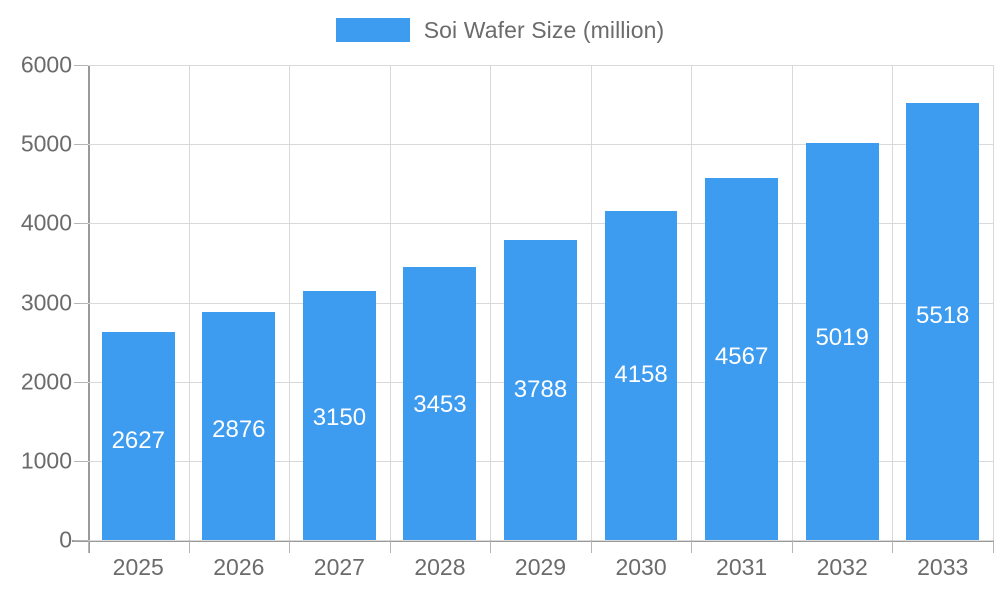 Image resolution: width=1000 pixels, height=600 pixels. What do you see at coordinates (138, 567) in the screenshot?
I see `x-tick-label: 2025` at bounding box center [138, 567].